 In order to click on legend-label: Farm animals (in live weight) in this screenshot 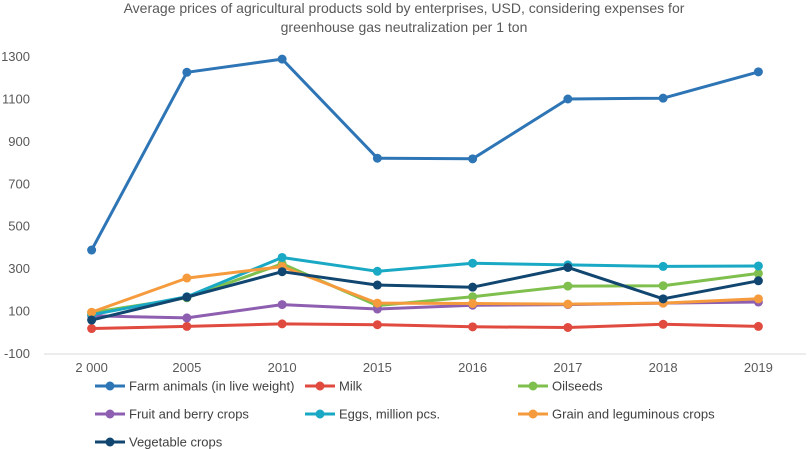, I will do `click(211, 386)`.